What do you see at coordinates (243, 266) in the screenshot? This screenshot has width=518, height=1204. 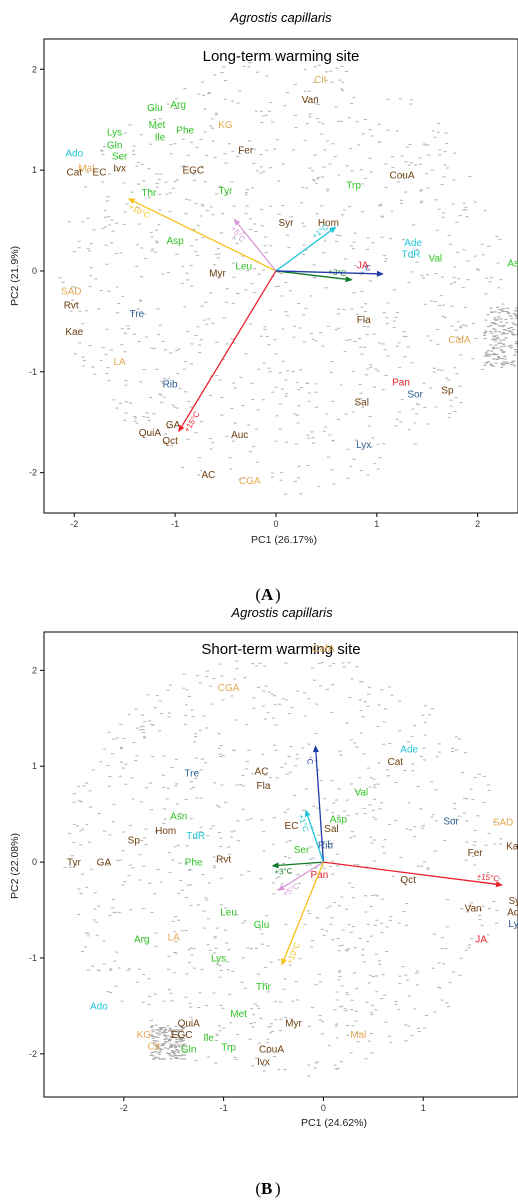 I see `metabolite-label: Leu` at bounding box center [243, 266].